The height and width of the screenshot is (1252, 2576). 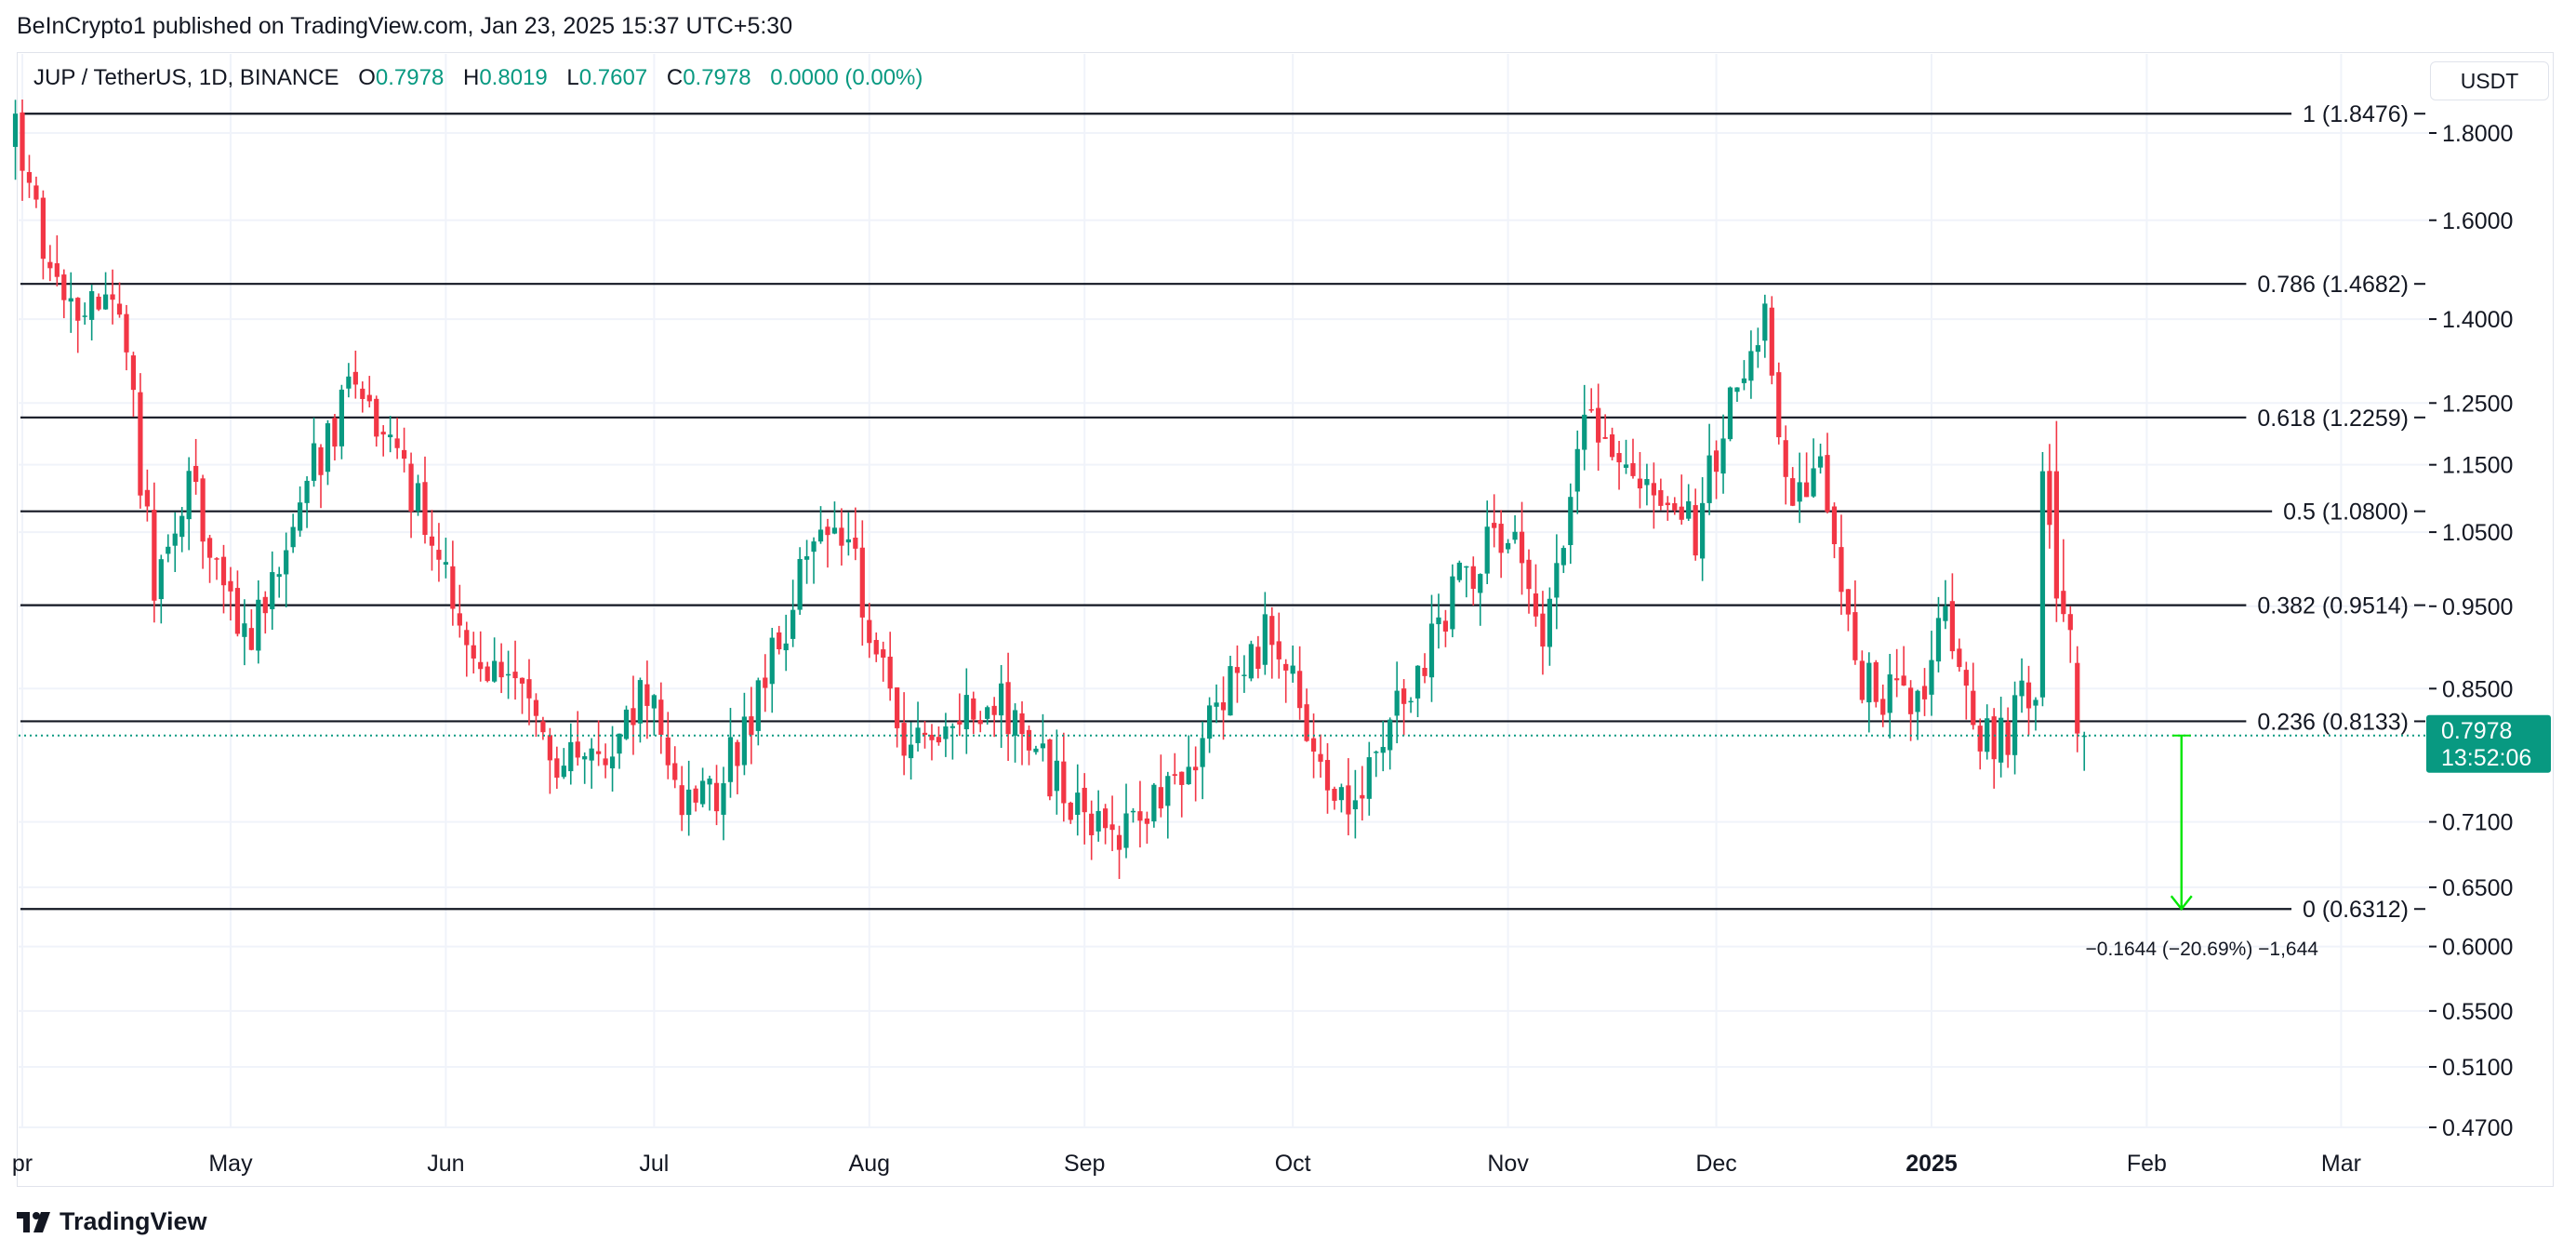 I want to click on price-tick-label: 0.8500, so click(x=2477, y=689).